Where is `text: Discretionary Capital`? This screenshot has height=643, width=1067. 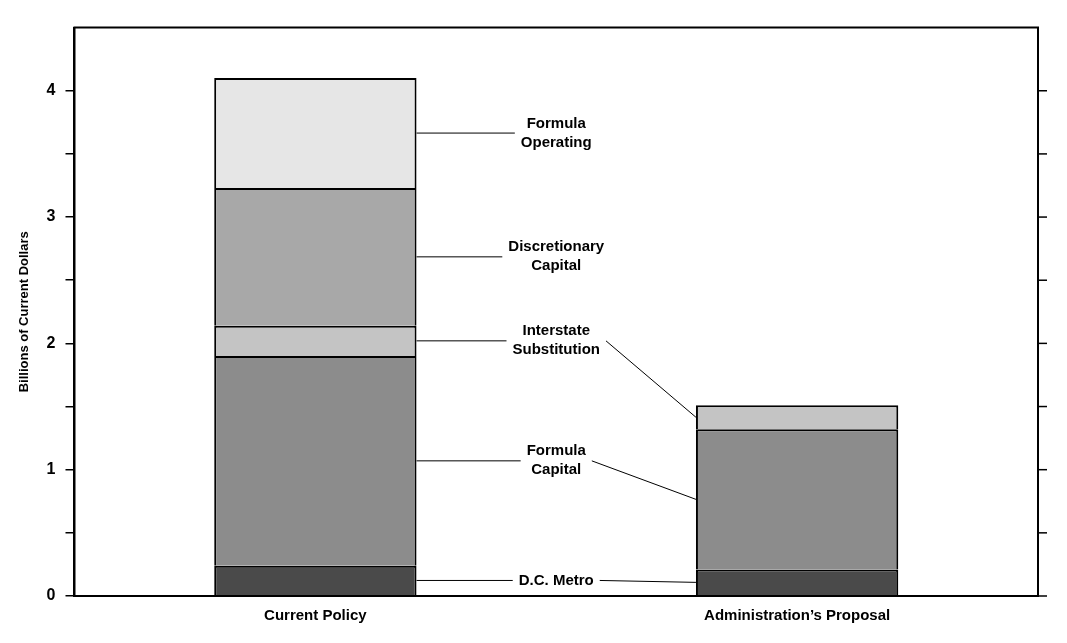 text: Discretionary Capital is located at coordinates (556, 255).